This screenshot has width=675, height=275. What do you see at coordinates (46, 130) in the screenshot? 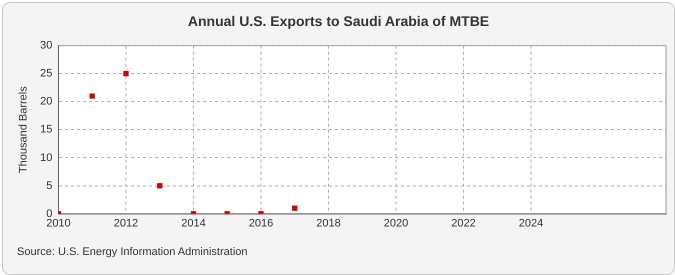
I see `y-tick-label: 15` at bounding box center [46, 130].